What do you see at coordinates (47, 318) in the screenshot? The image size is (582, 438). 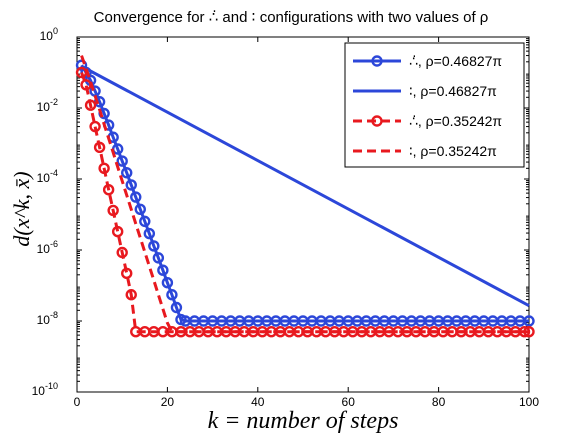 I see `y-tick-label: 10⁻⁸` at bounding box center [47, 318].